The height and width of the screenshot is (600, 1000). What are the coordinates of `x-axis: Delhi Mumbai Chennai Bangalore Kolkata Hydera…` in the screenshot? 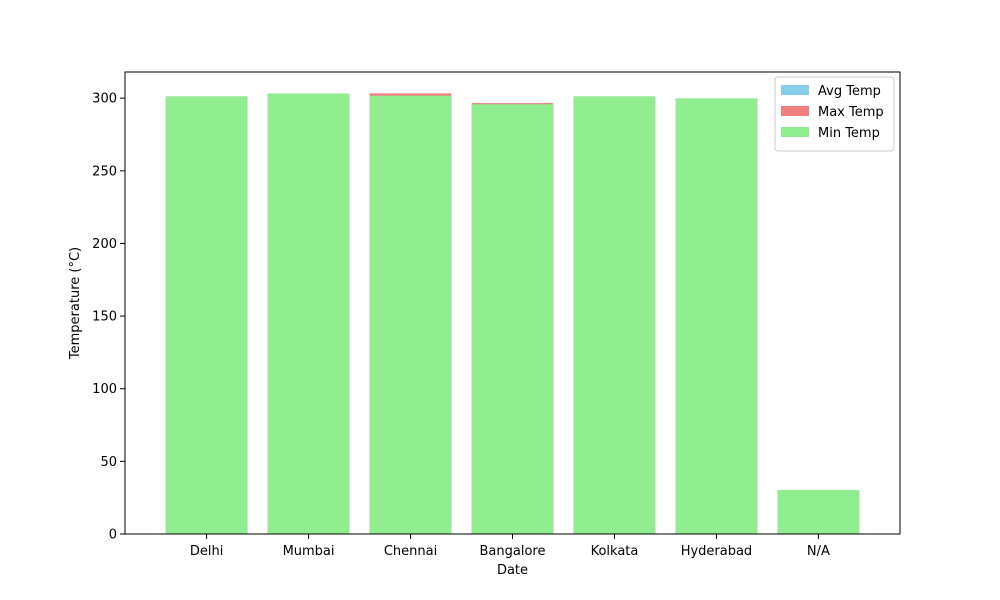 It's located at (510, 546).